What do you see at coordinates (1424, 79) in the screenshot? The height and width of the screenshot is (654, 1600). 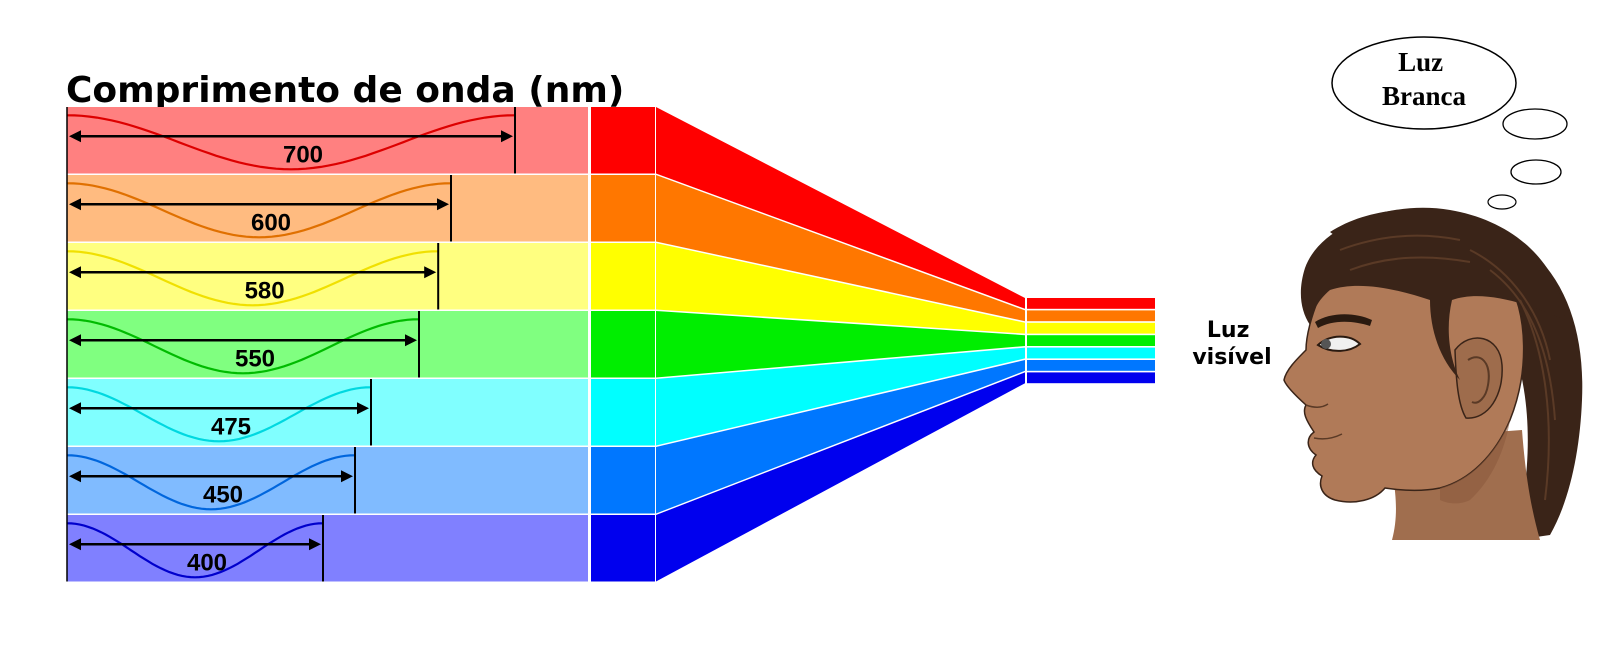 I see `thought-bubble-text: Luz Branca` at bounding box center [1424, 79].